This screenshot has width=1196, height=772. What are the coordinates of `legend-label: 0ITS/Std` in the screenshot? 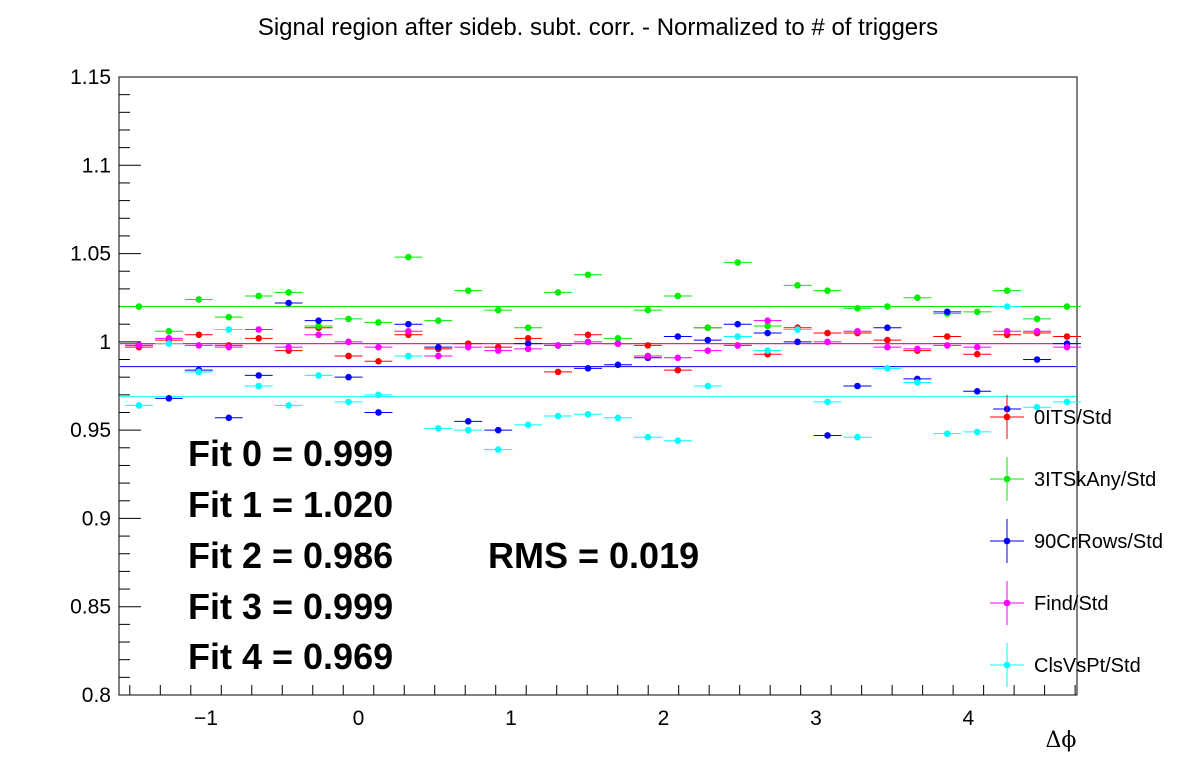 It's located at (1073, 418).